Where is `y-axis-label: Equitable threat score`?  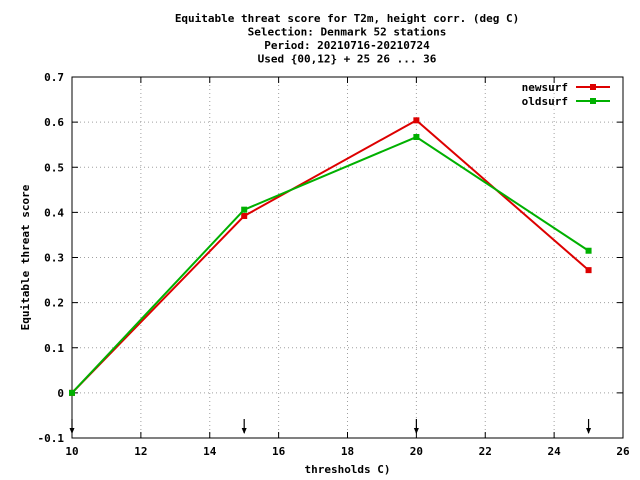
y-axis-label: Equitable threat score is located at coordinates (25, 257).